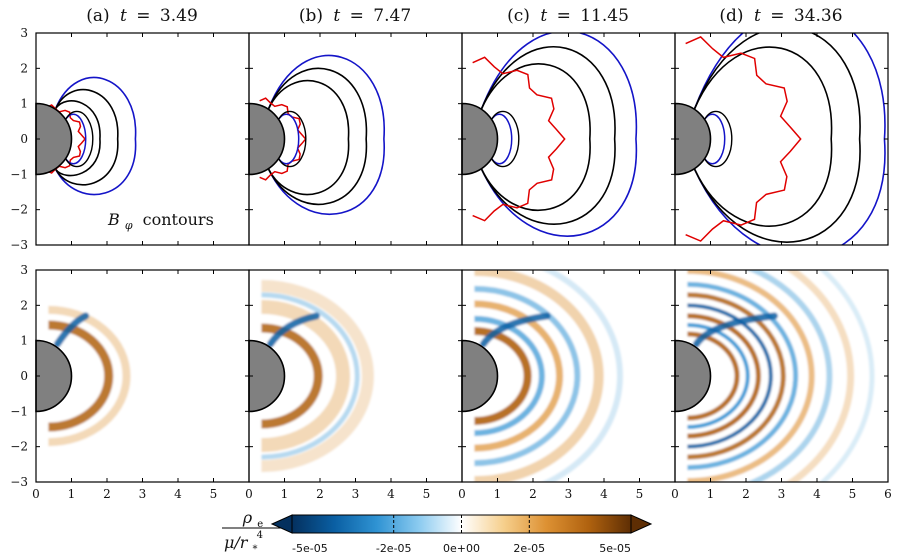 The width and height of the screenshot is (899, 557). Describe the element at coordinates (19, 482) in the screenshot. I see `y-tick-label: −3` at that location.